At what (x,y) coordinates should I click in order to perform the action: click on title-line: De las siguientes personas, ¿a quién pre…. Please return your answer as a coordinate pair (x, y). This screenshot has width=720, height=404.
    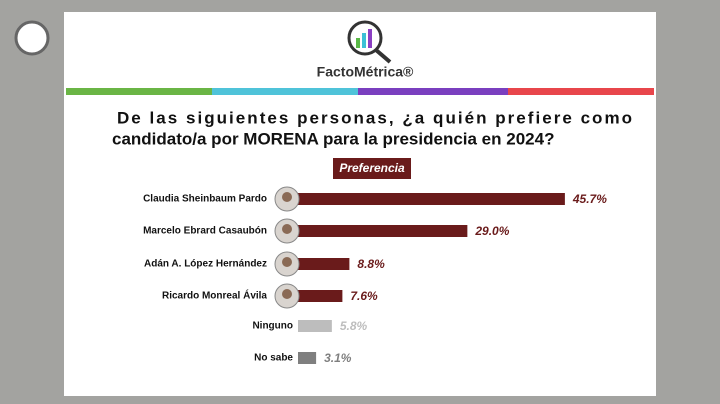
    Looking at the image, I should click on (374, 117).